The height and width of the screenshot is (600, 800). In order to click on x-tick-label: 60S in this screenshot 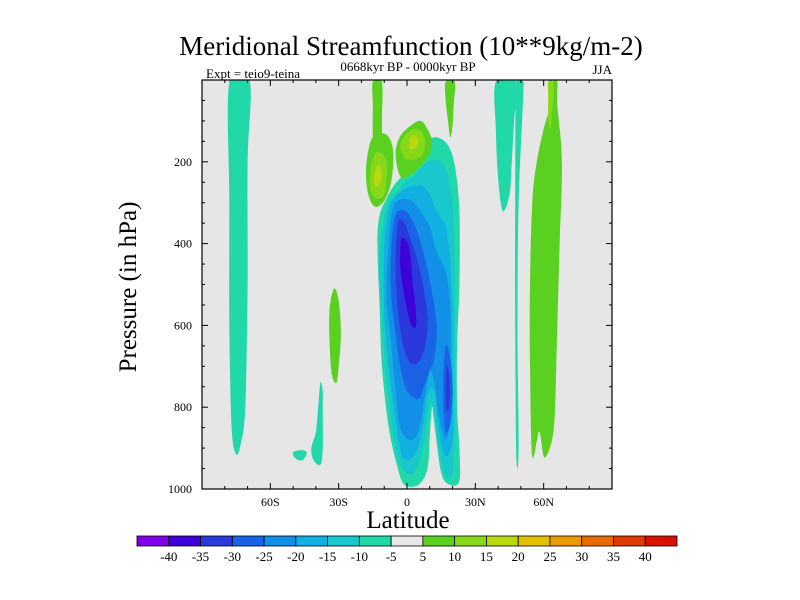, I will do `click(270, 502)`.